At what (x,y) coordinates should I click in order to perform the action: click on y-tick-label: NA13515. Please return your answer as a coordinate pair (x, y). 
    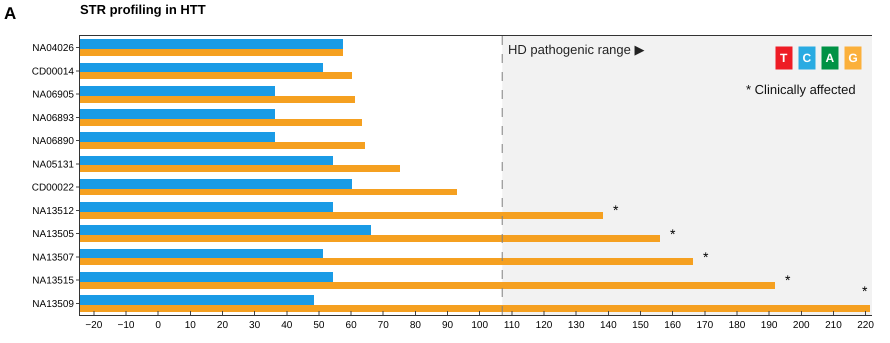
    Looking at the image, I should click on (53, 281).